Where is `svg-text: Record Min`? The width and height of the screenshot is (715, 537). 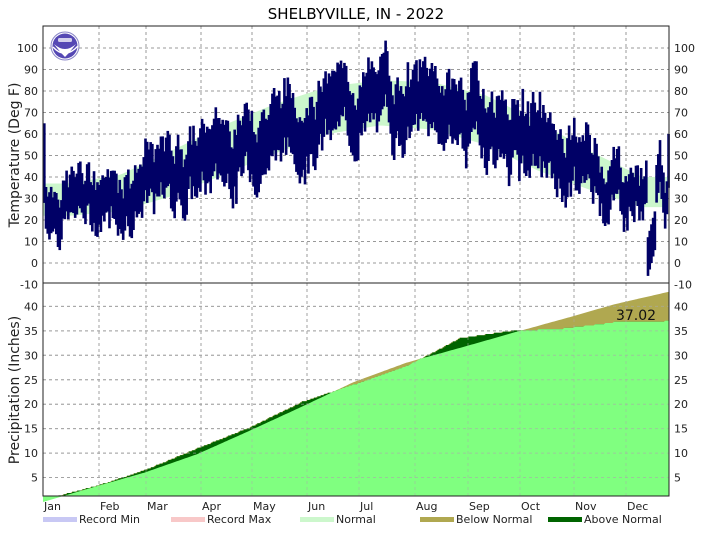 svg-text: Record Min is located at coordinates (109, 519).